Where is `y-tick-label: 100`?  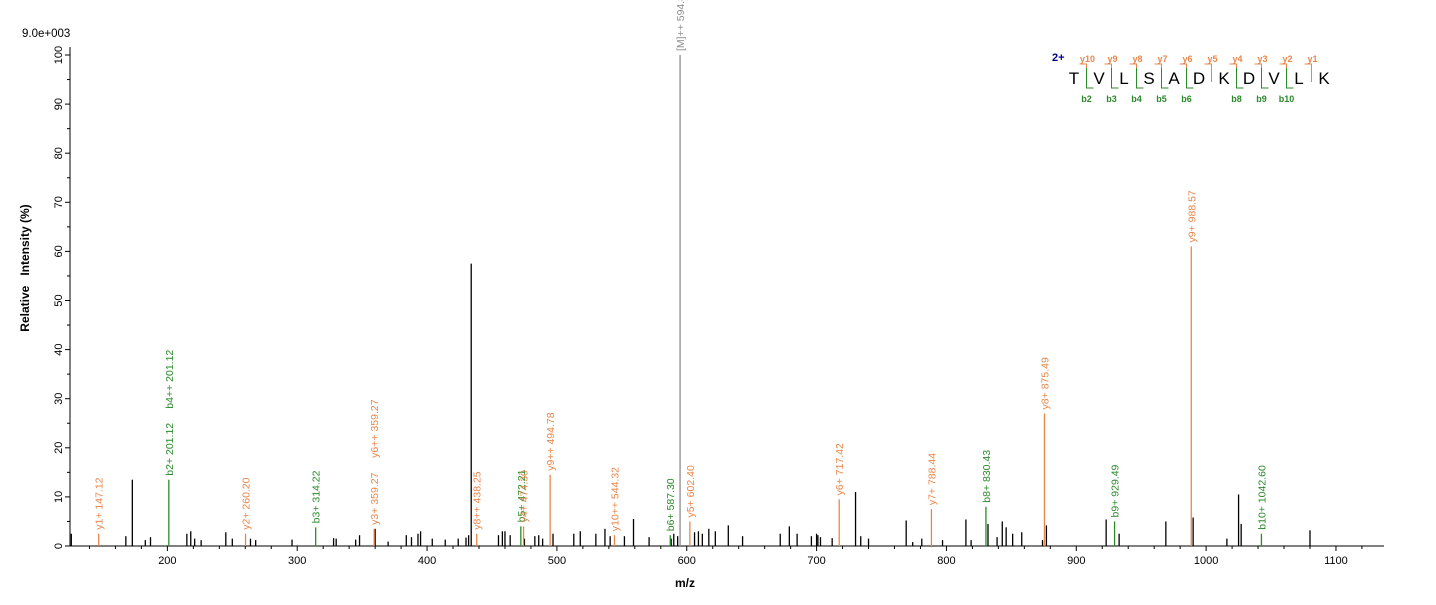 y-tick-label: 100 is located at coordinates (59, 55).